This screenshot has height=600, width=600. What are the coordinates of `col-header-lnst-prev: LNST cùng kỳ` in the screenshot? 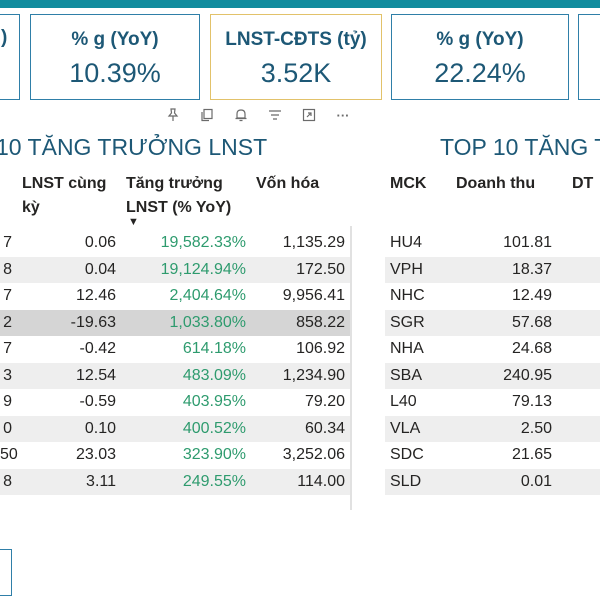 It's located at (64, 196).